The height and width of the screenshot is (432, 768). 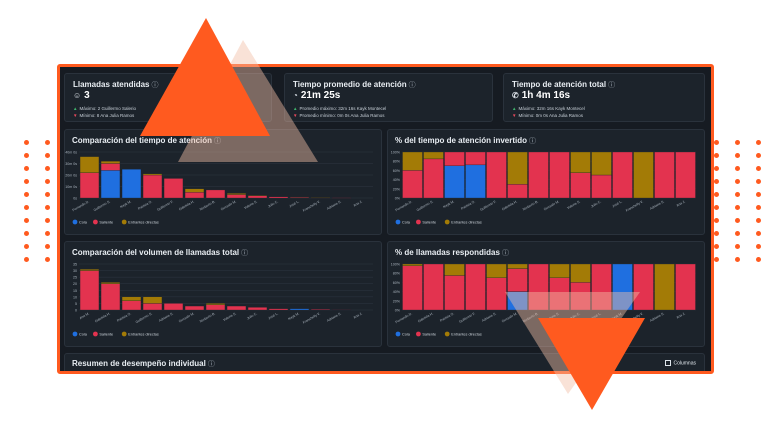 What do you see at coordinates (75, 199) in the screenshot?
I see `y-tick-label: 0s` at bounding box center [75, 199].